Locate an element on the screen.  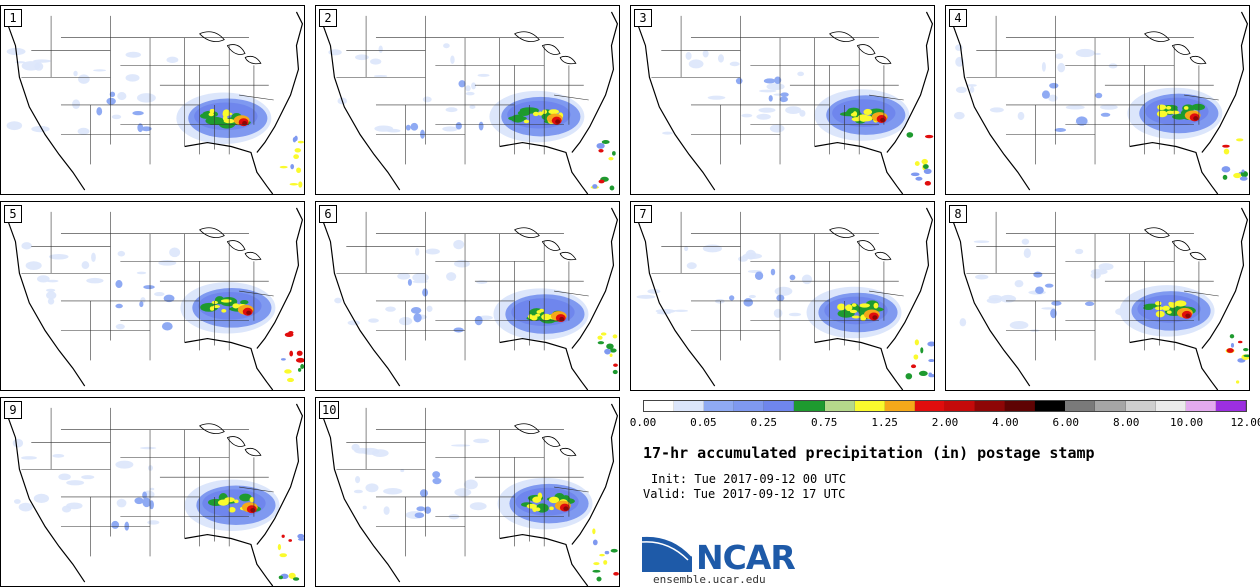
ncar-logo-icon is located at coordinates (667, 553).